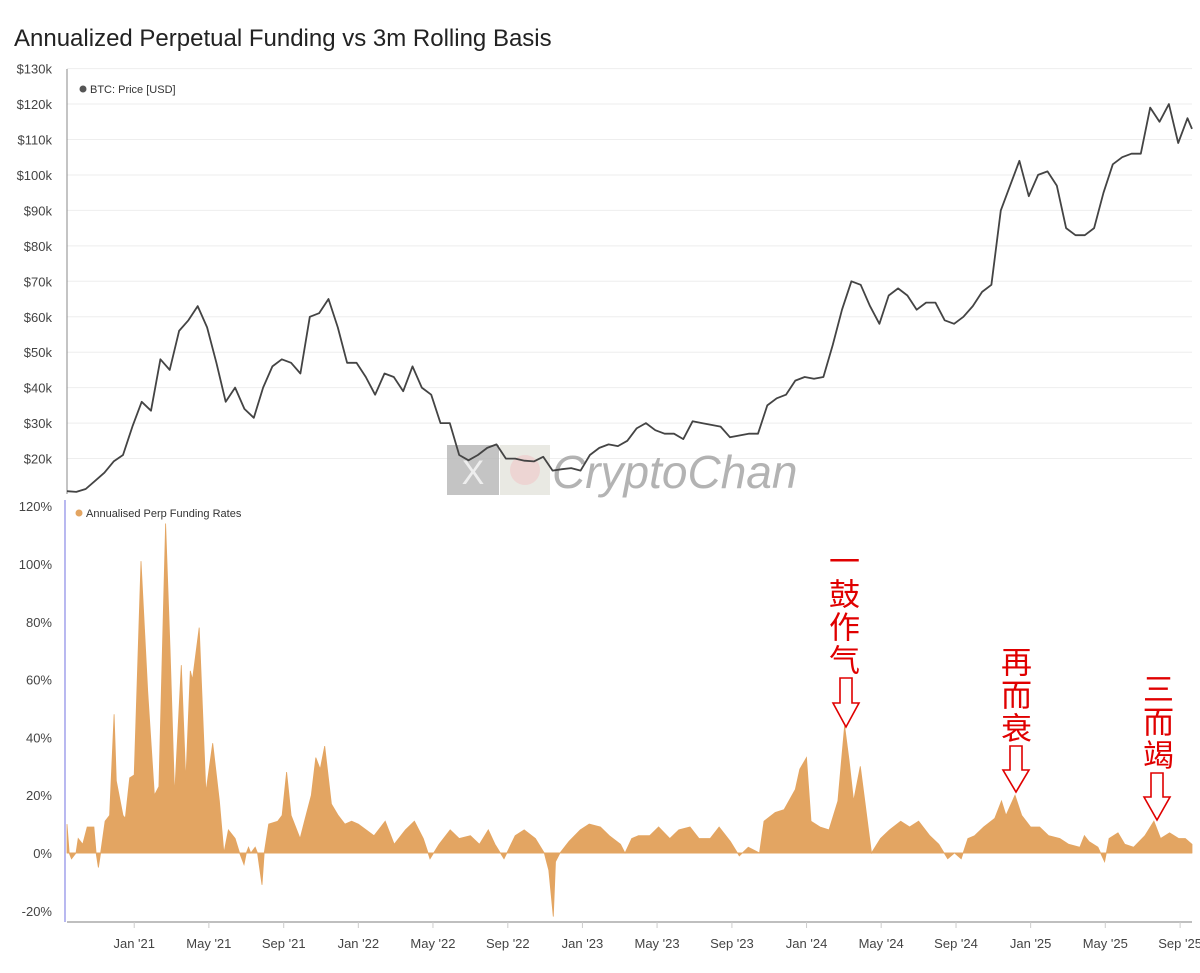  Describe the element at coordinates (133, 90) in the screenshot. I see `price-legend-label: BTC: Price [USD]` at that location.